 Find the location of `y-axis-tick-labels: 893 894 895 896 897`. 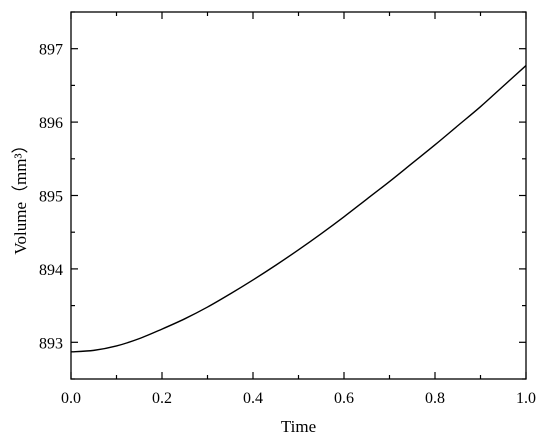

y-axis-tick-labels: 893 894 895 896 897 is located at coordinates (51, 197).